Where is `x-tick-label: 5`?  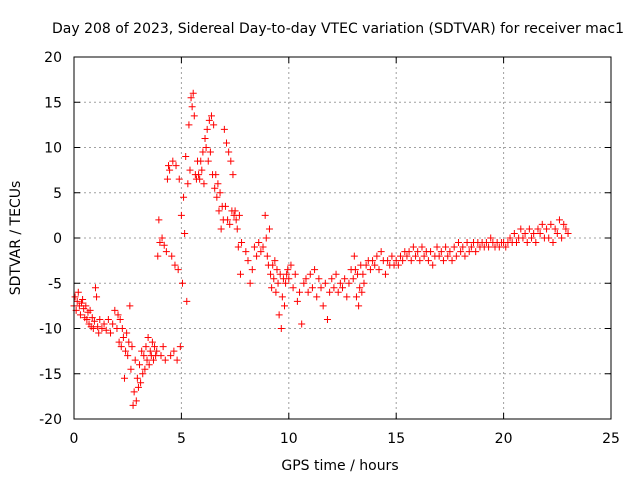 x-tick-label: 5 is located at coordinates (181, 439).